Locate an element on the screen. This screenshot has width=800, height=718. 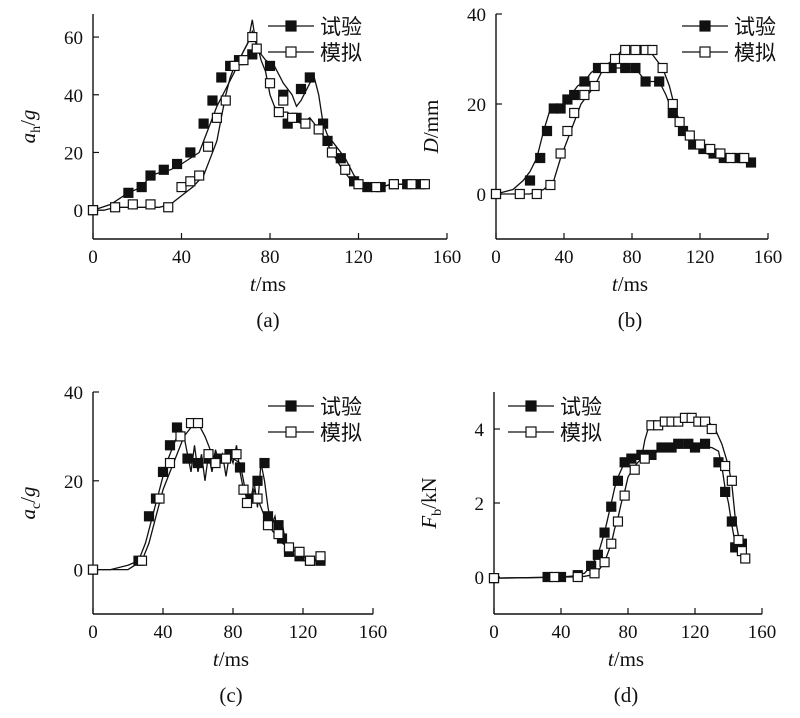
x-axis-label-var: t is located at coordinates (216, 659).